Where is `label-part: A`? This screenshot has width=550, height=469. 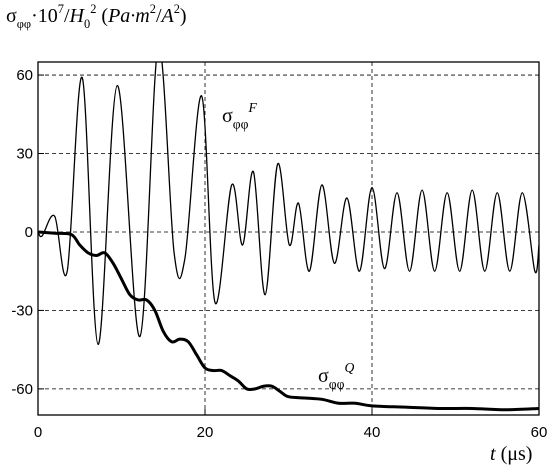 label-part: A is located at coordinates (167, 16).